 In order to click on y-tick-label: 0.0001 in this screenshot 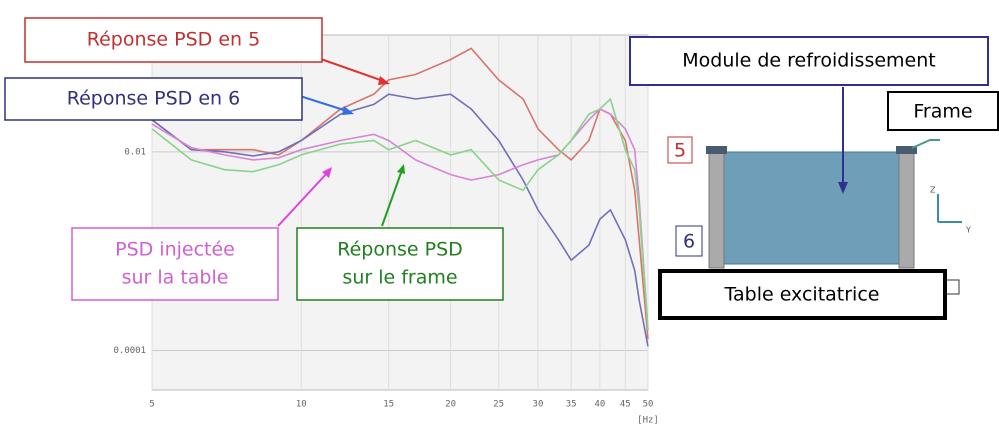, I will do `click(129, 351)`.